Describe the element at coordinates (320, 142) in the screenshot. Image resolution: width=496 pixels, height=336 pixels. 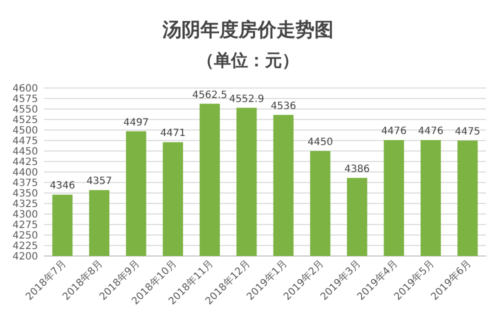
I see `data-label: 4450` at that location.